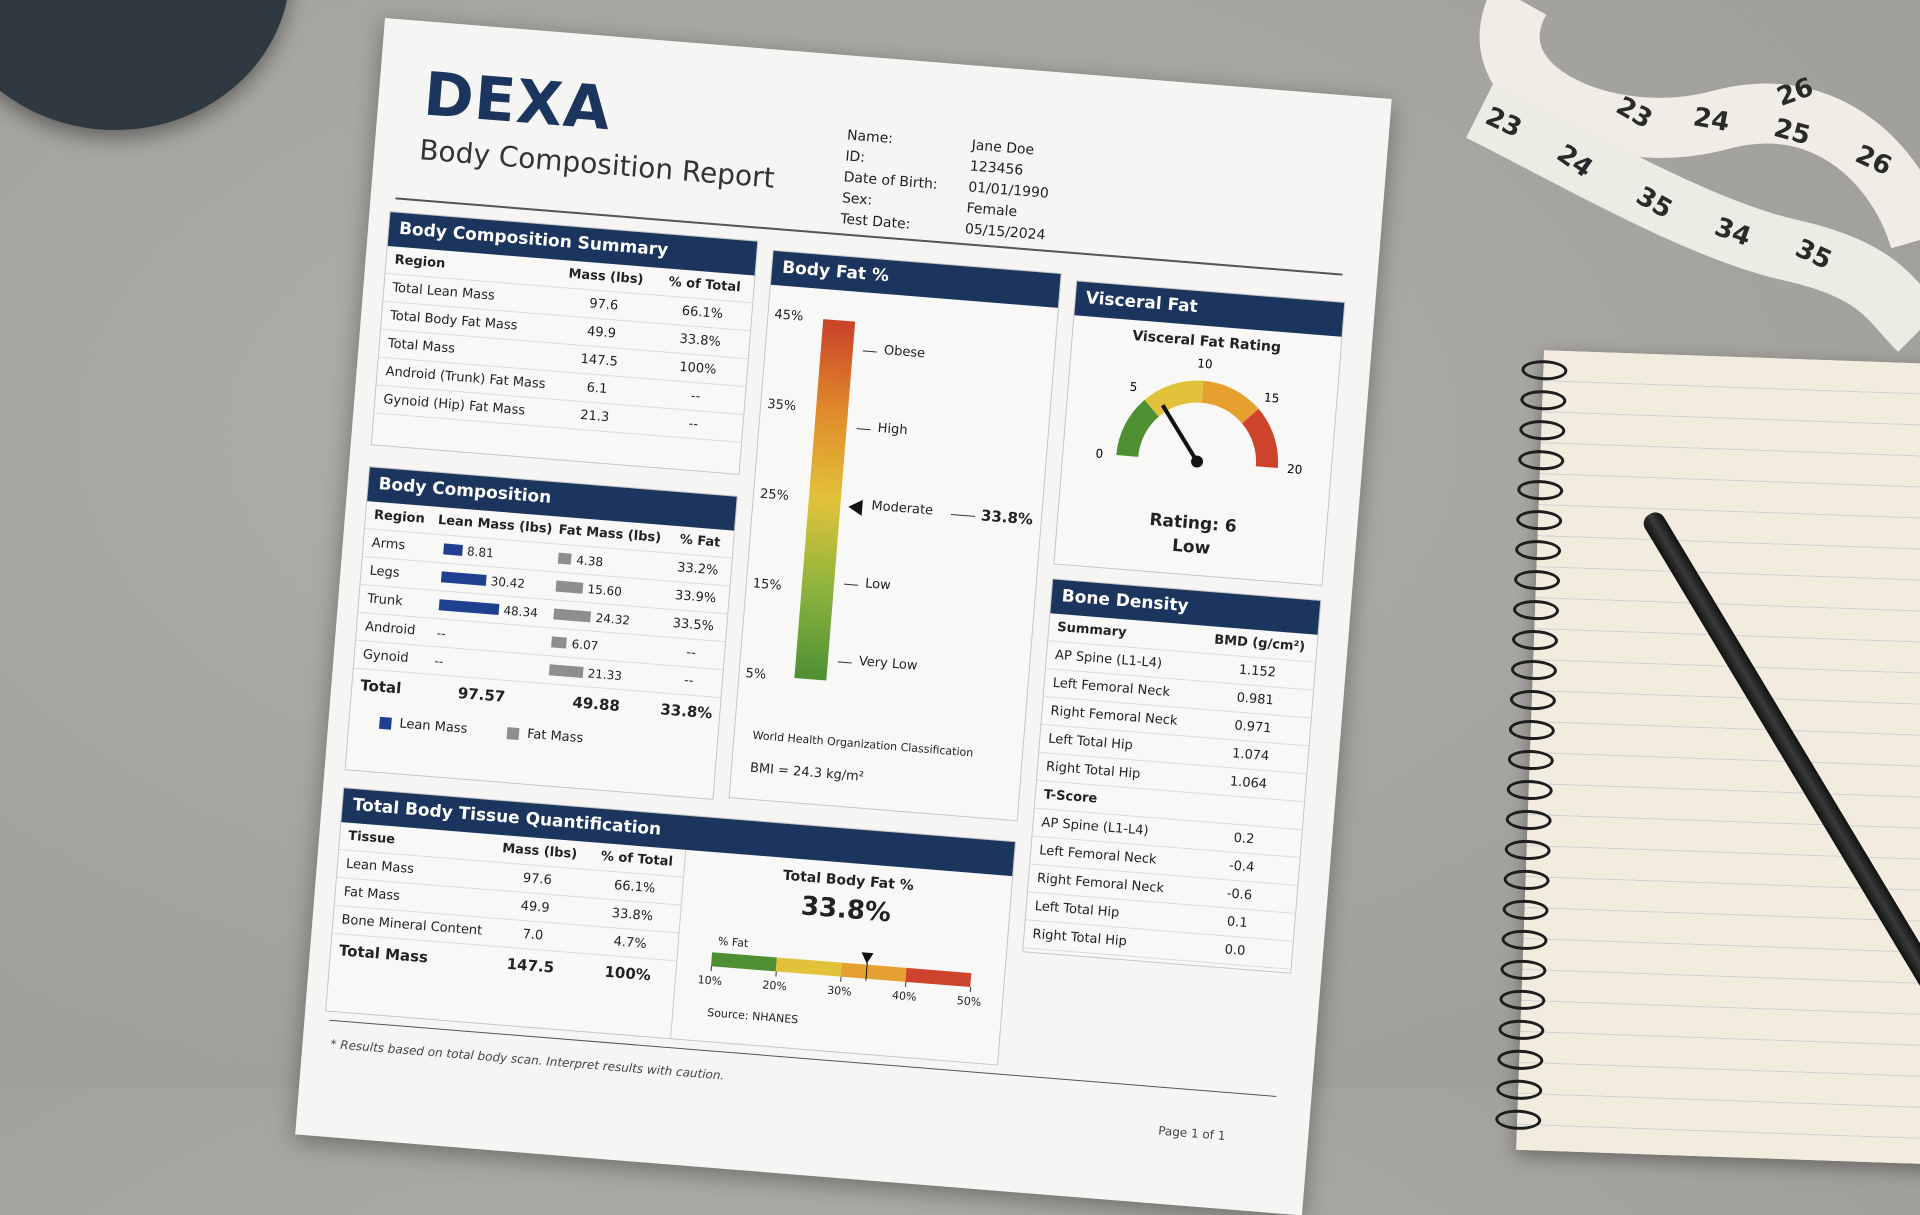  Describe the element at coordinates (1079, 938) in the screenshot. I see `table-cell: Right Total Hip` at that location.